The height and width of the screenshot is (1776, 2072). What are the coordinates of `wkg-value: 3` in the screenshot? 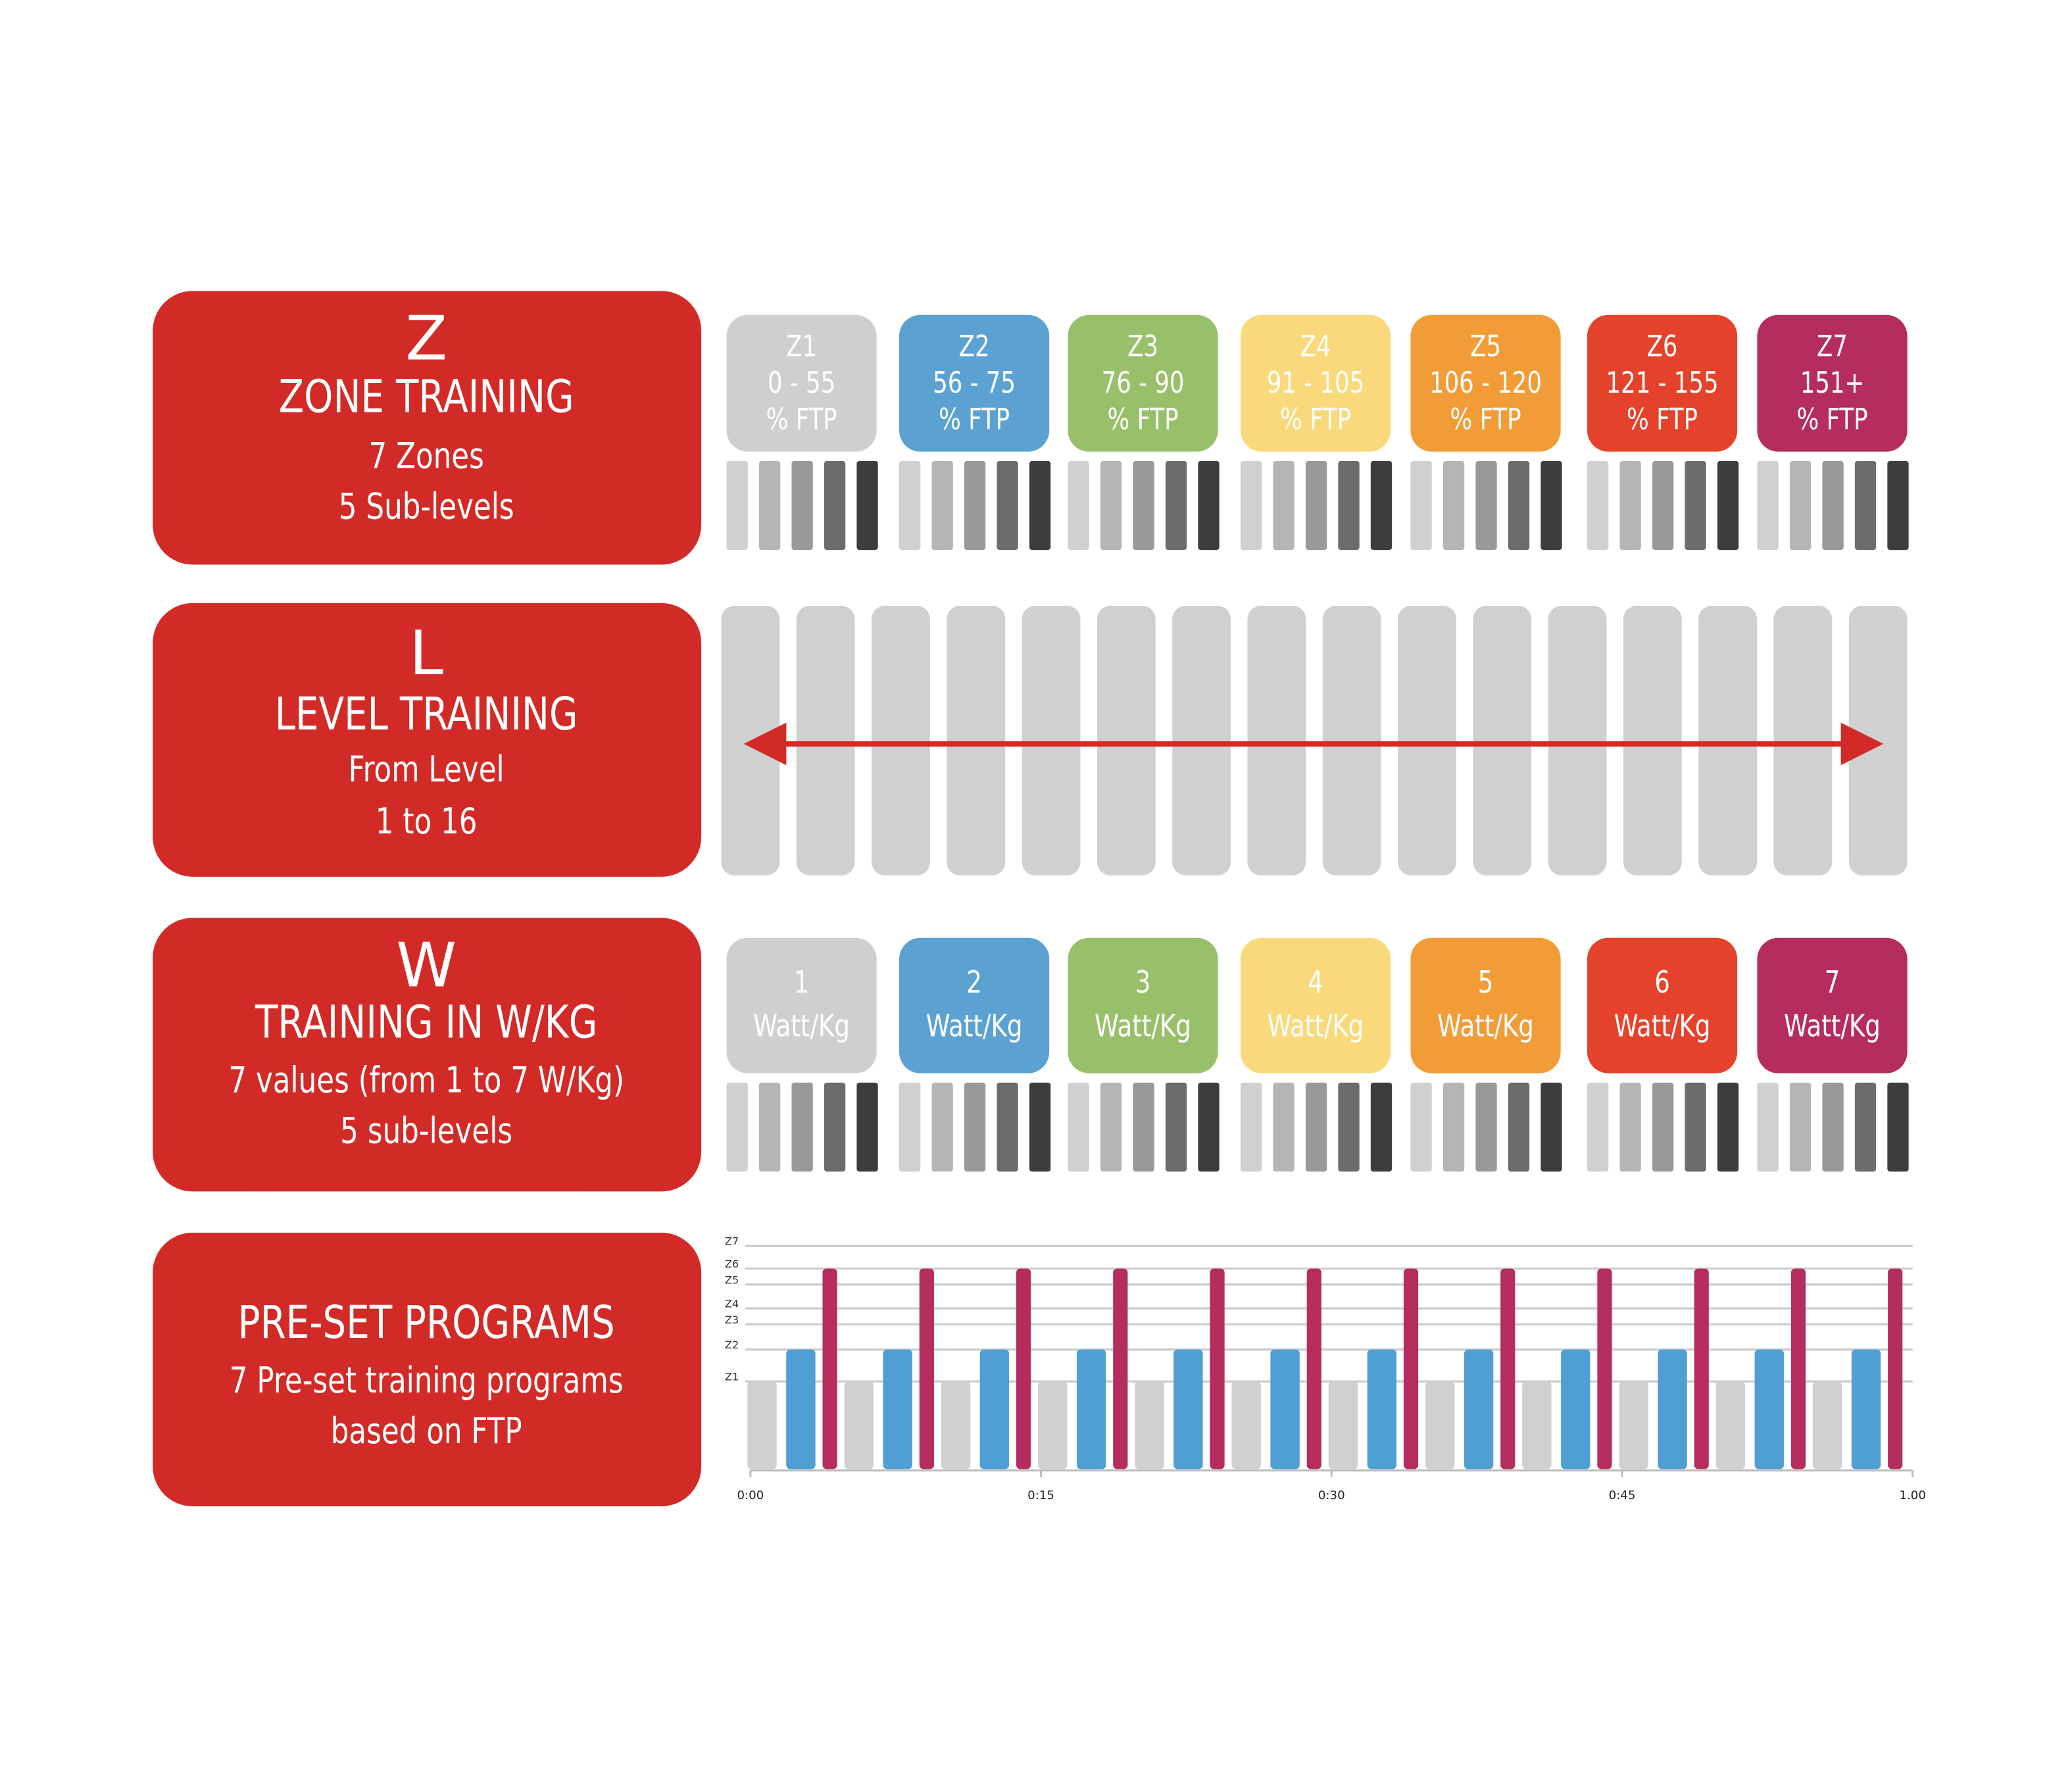 It's located at (1143, 982).